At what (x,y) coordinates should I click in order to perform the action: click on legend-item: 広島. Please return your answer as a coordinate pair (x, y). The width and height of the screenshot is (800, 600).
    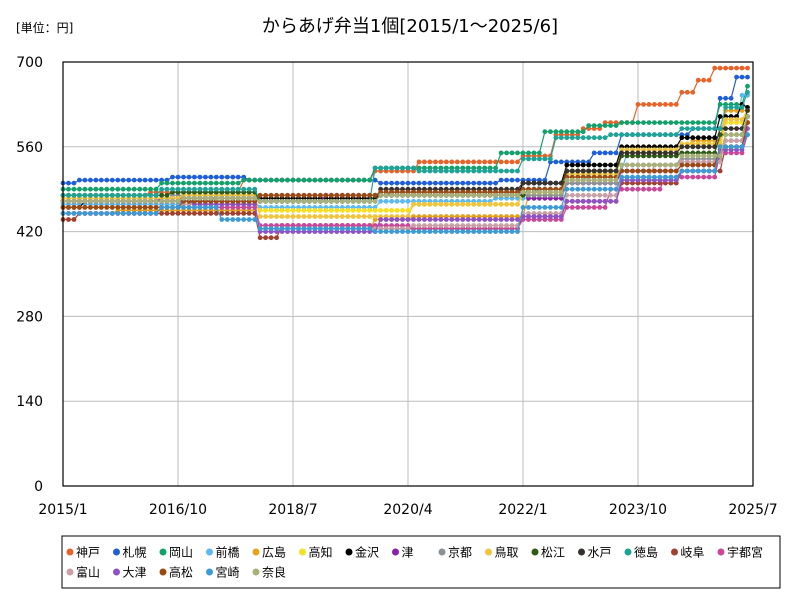
    Looking at the image, I should click on (269, 552).